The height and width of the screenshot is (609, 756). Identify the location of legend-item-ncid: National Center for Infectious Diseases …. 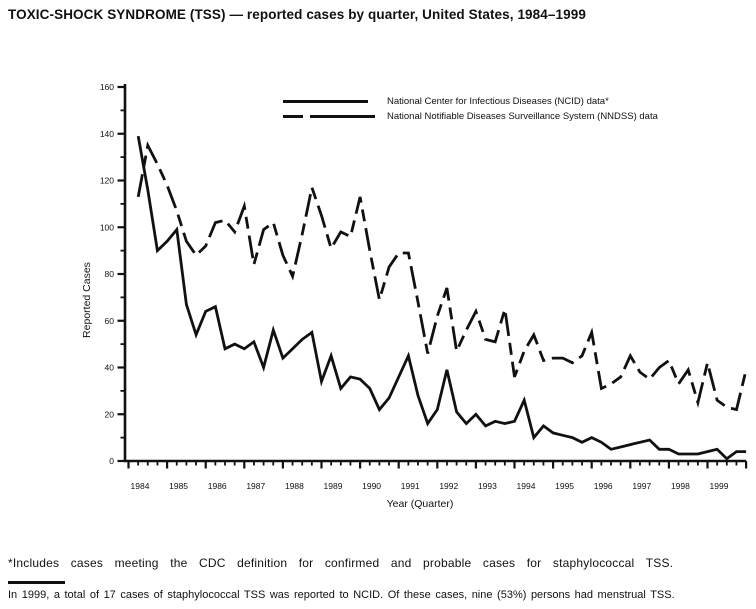
(470, 101).